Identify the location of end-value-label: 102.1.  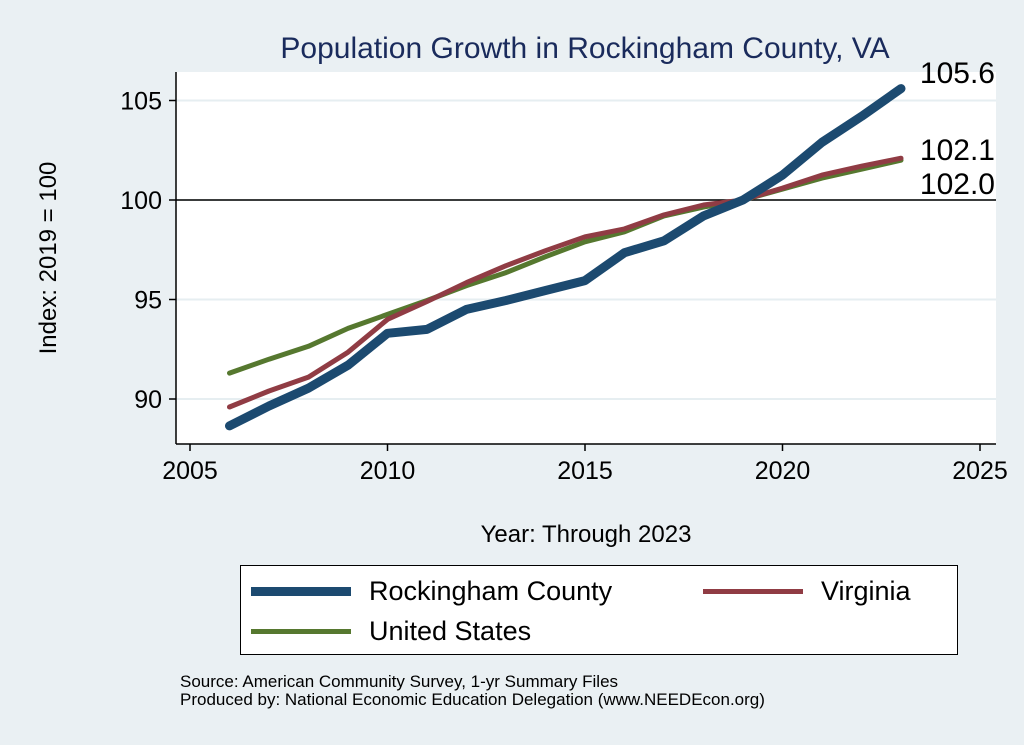
(957, 150).